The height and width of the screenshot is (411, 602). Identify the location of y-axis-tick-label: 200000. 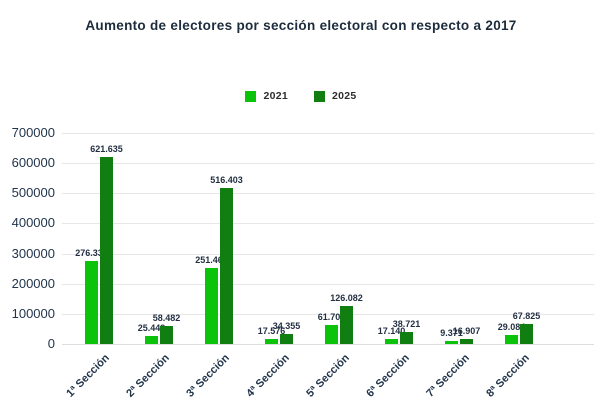
(33, 283).